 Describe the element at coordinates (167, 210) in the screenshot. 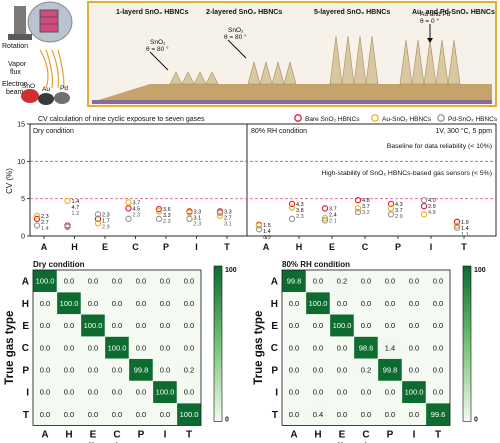

I see `cv-value-label-bare: 3.6` at that location.